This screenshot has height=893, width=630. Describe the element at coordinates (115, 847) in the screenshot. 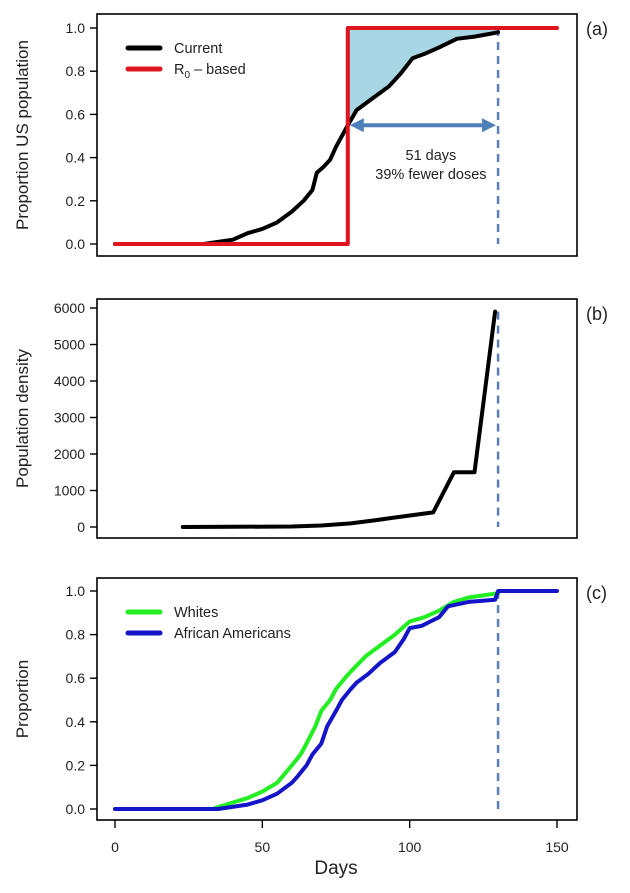

I see `x-tick-label: 0` at that location.